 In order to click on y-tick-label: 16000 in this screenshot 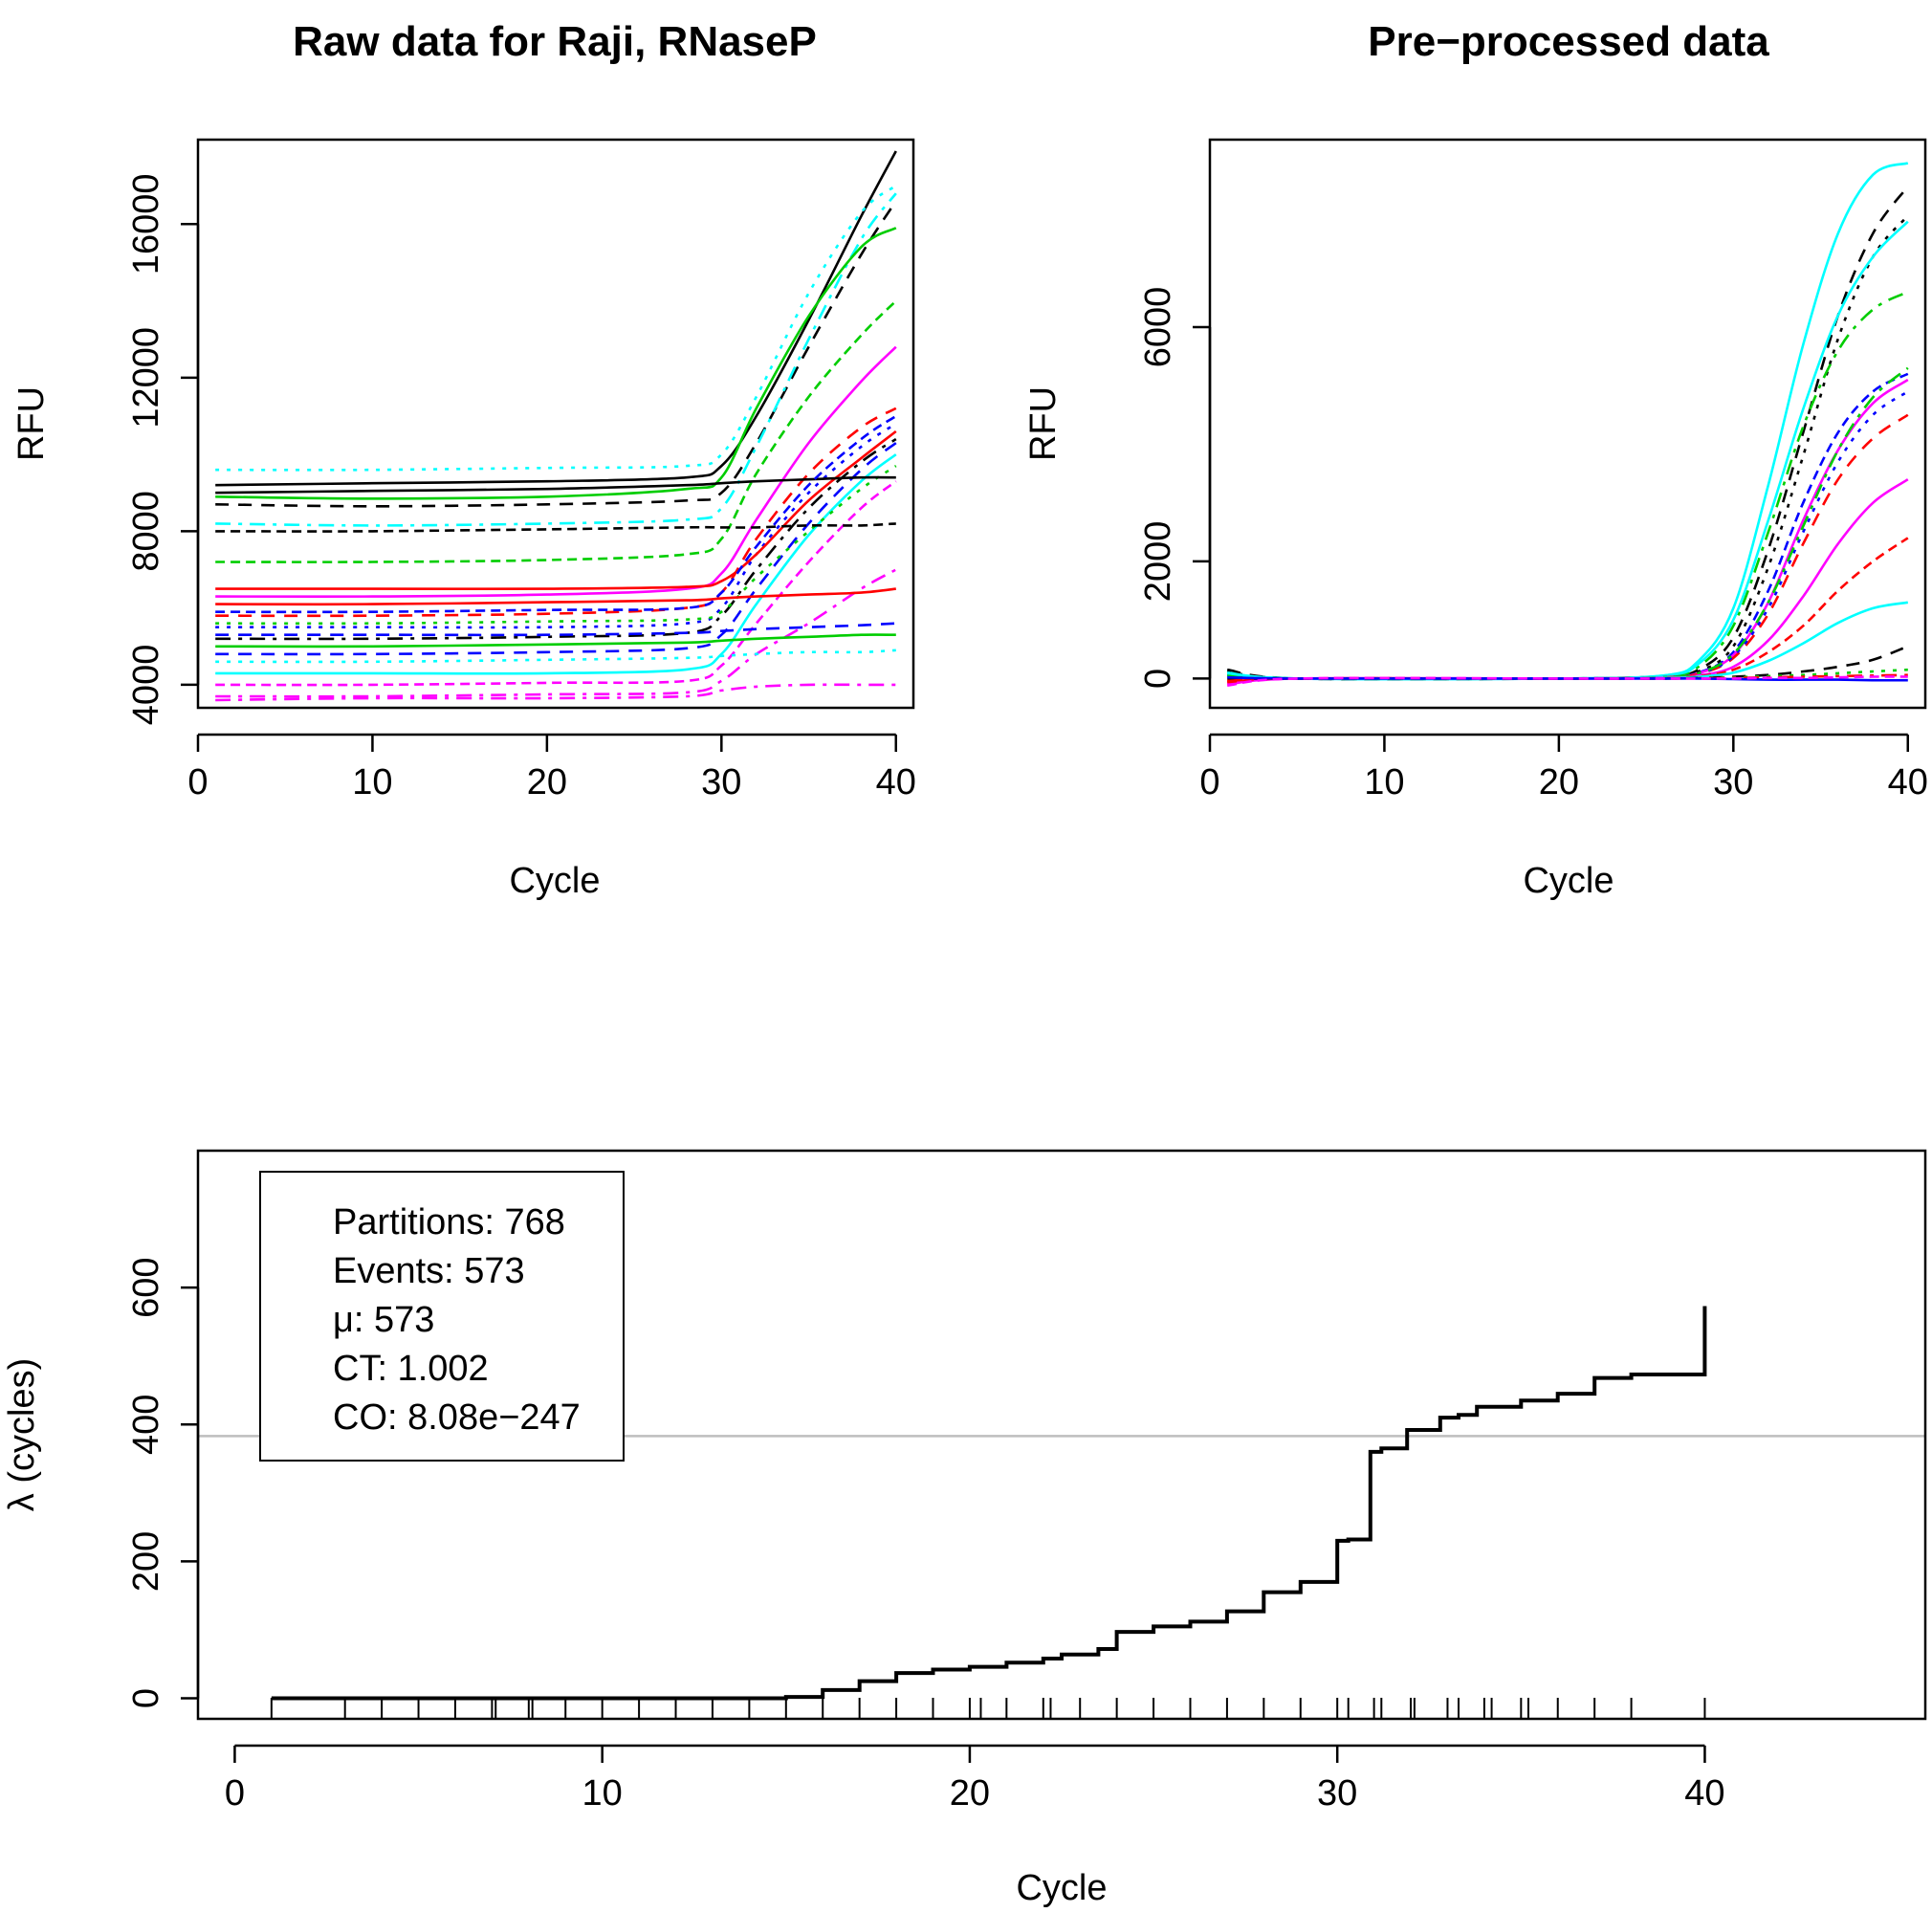, I will do `click(146, 224)`.